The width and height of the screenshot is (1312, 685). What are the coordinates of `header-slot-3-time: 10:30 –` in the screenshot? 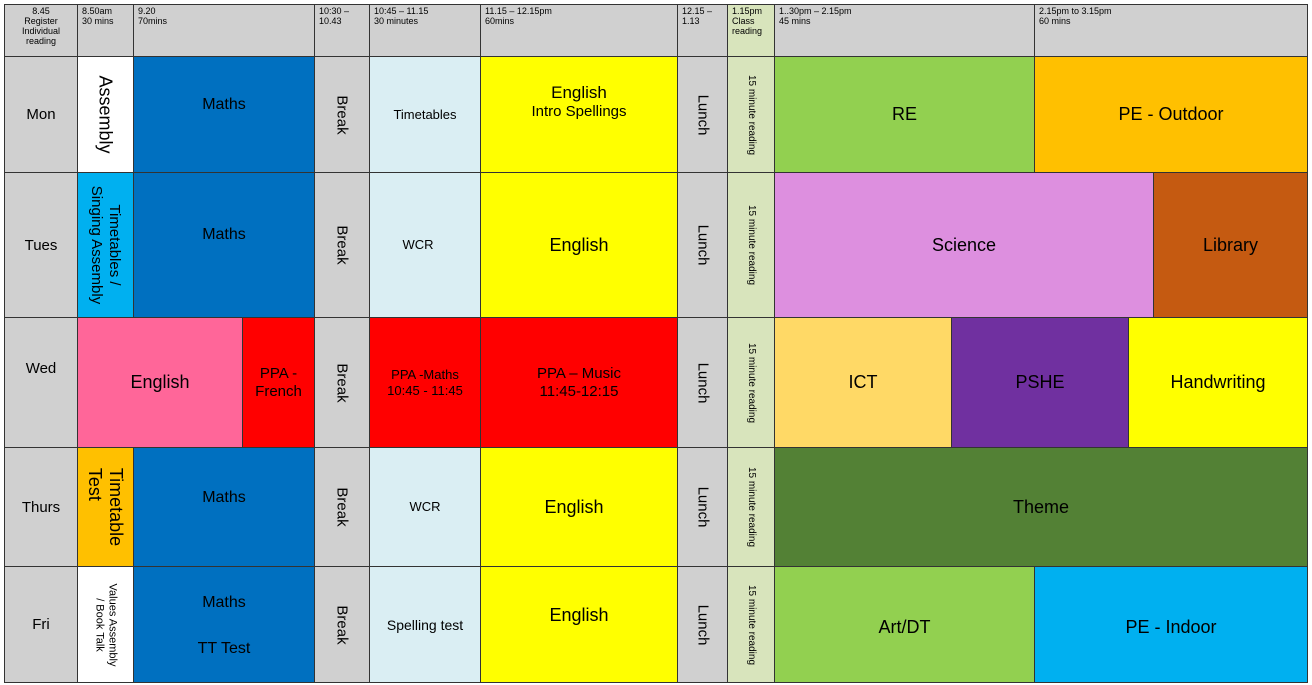 It's located at (334, 11).